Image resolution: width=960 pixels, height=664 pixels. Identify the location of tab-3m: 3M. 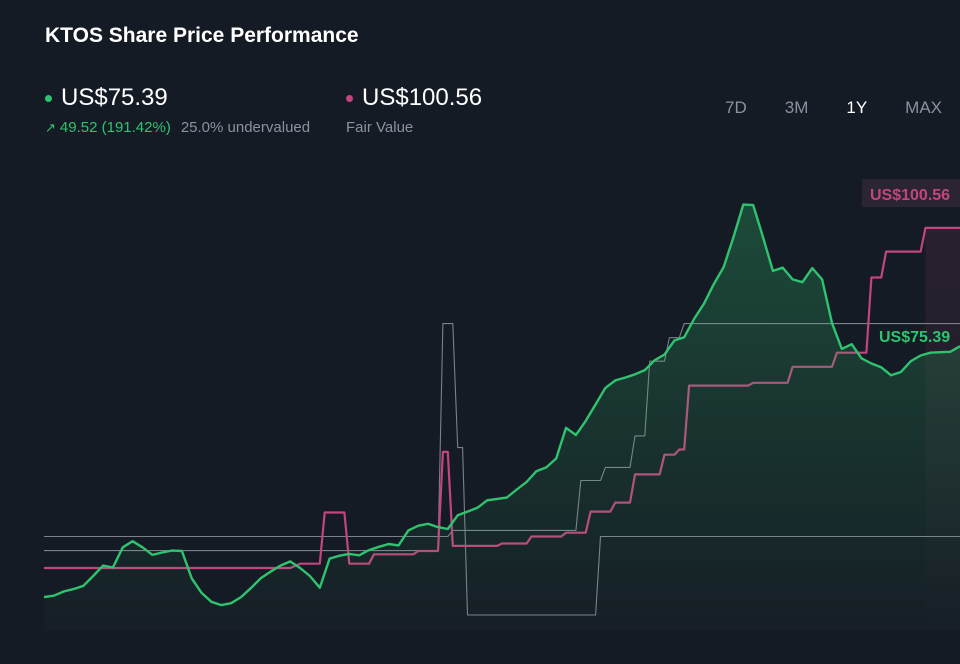
(796, 107).